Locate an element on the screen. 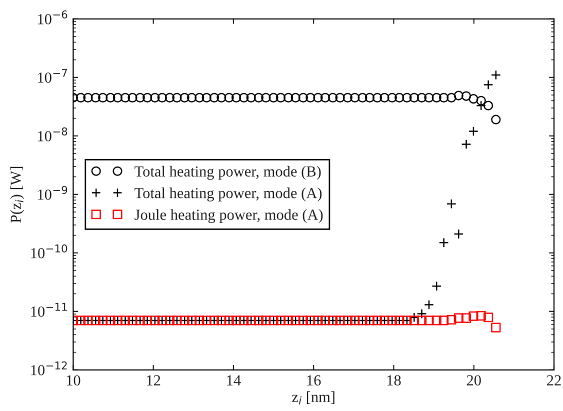 The image size is (563, 411). y-tick-label: 10$^{−12}$ is located at coordinates (49, 368).